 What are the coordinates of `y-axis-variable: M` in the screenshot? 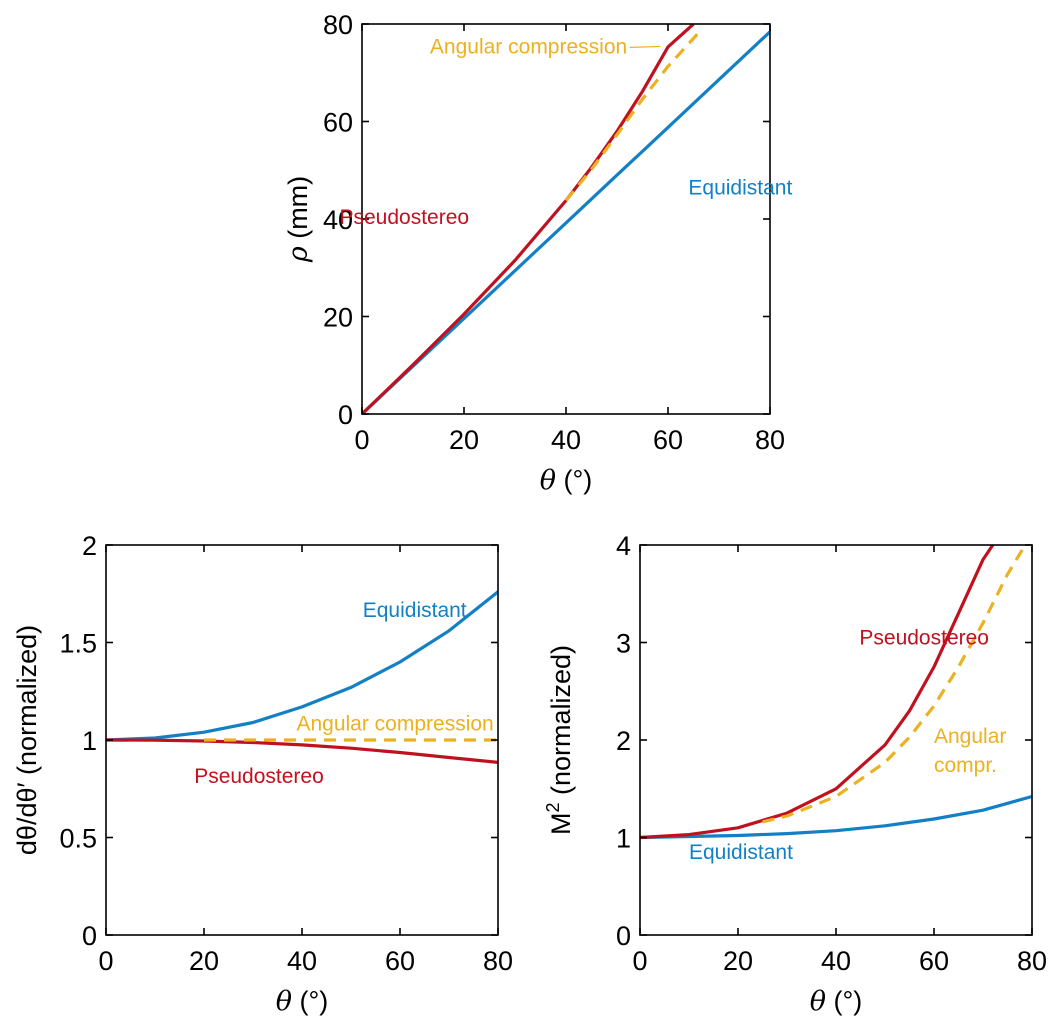 It's located at (561, 824).